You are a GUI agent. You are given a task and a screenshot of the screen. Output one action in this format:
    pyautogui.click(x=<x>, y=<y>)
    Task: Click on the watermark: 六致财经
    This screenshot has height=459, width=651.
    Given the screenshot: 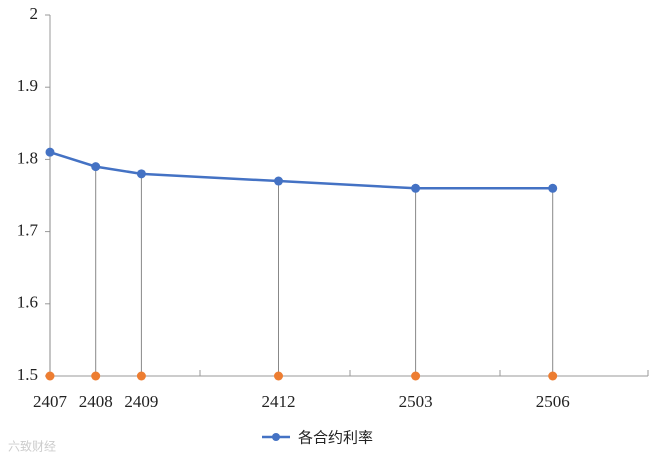 What is the action you would take?
    pyautogui.click(x=32, y=447)
    